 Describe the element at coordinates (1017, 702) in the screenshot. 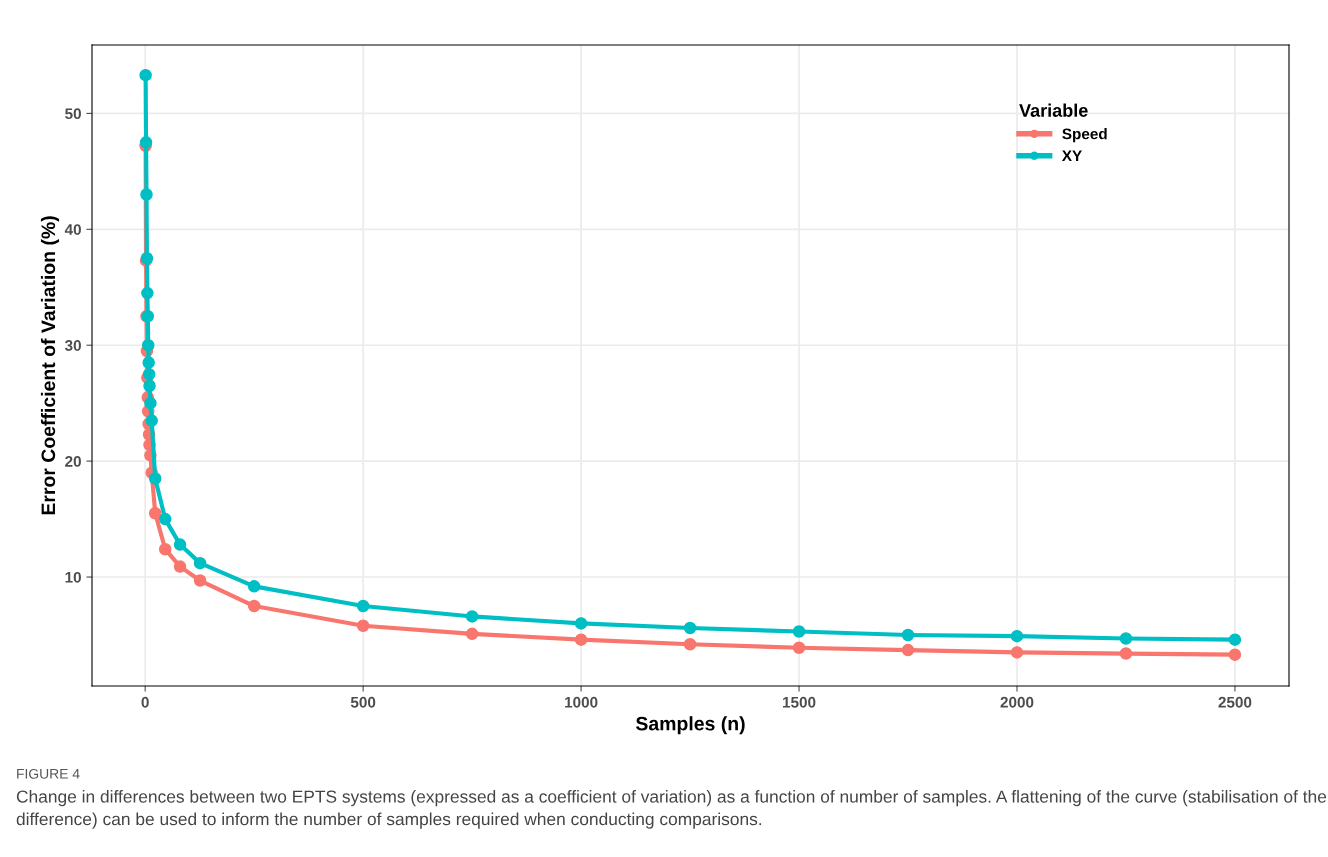

I see `x-tick-label: 2000` at that location.